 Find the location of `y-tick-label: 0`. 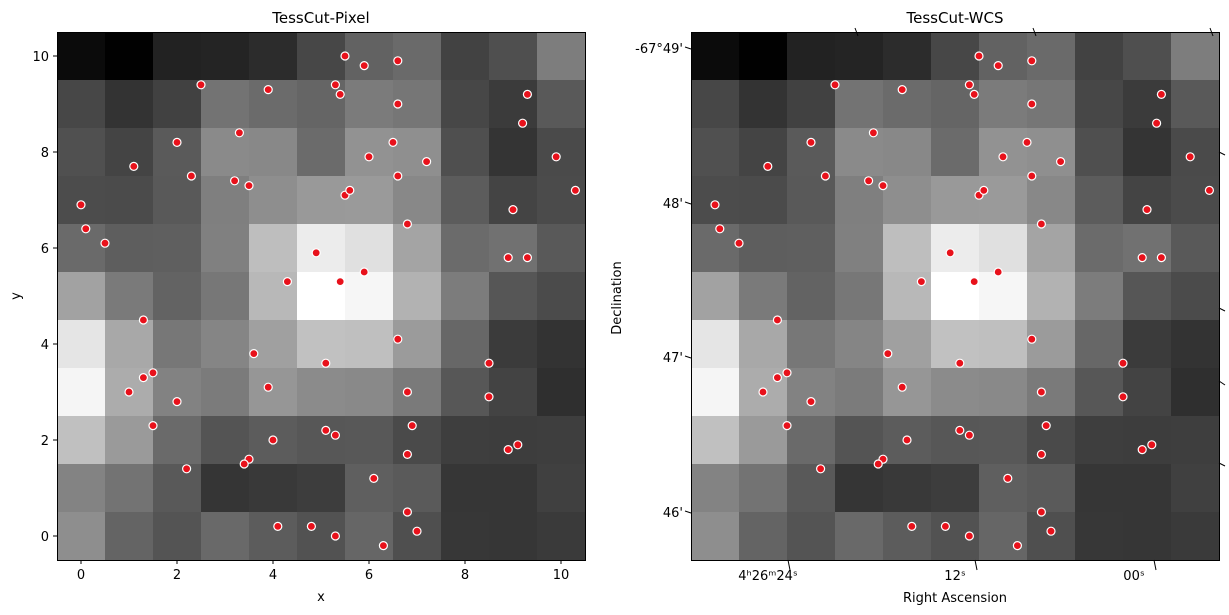

y-tick-label: 0 is located at coordinates (45, 537).